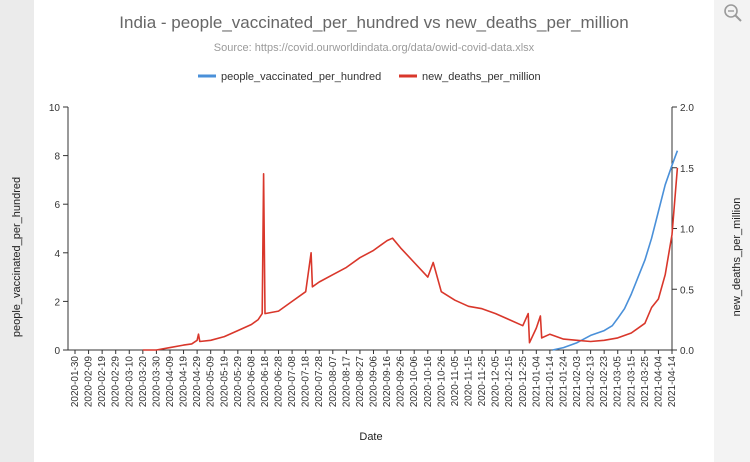  I want to click on legend-label-deaths: new_deaths_per_million, so click(481, 77).